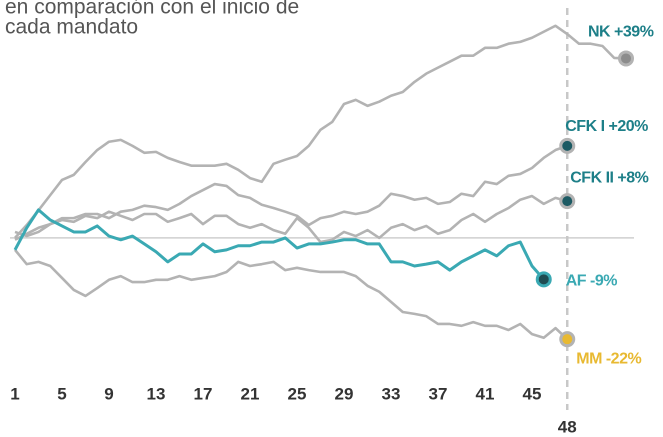  What do you see at coordinates (621, 32) in the screenshot?
I see `series-label: NK +39%` at bounding box center [621, 32].